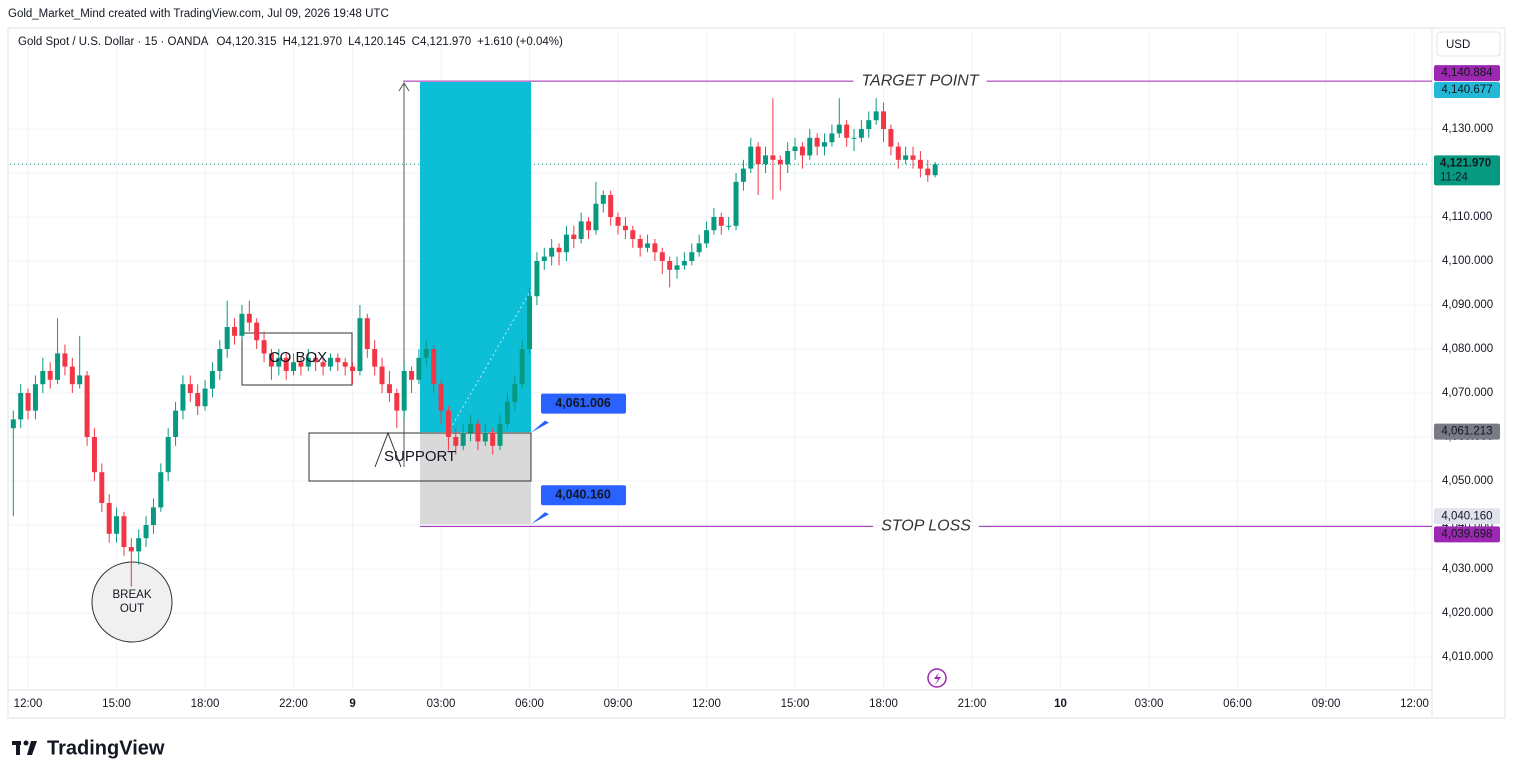  Describe the element at coordinates (1414, 704) in the screenshot. I see `x-tick-label: 12:00` at that location.